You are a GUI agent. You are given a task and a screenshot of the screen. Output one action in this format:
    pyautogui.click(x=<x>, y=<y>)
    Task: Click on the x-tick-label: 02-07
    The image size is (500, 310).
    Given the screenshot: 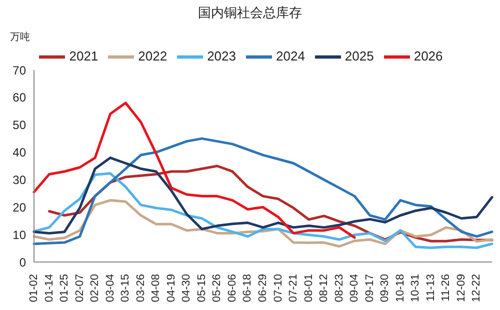 What is the action you would take?
    pyautogui.click(x=80, y=288)
    